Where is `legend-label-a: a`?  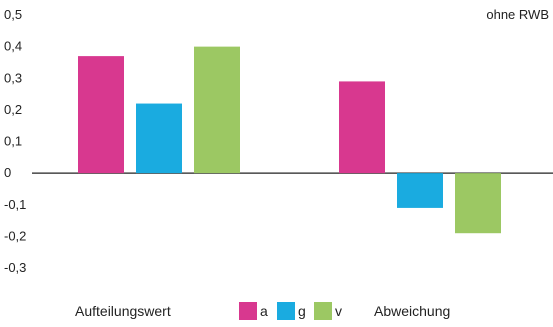
legend-label-a: a is located at coordinates (264, 311).